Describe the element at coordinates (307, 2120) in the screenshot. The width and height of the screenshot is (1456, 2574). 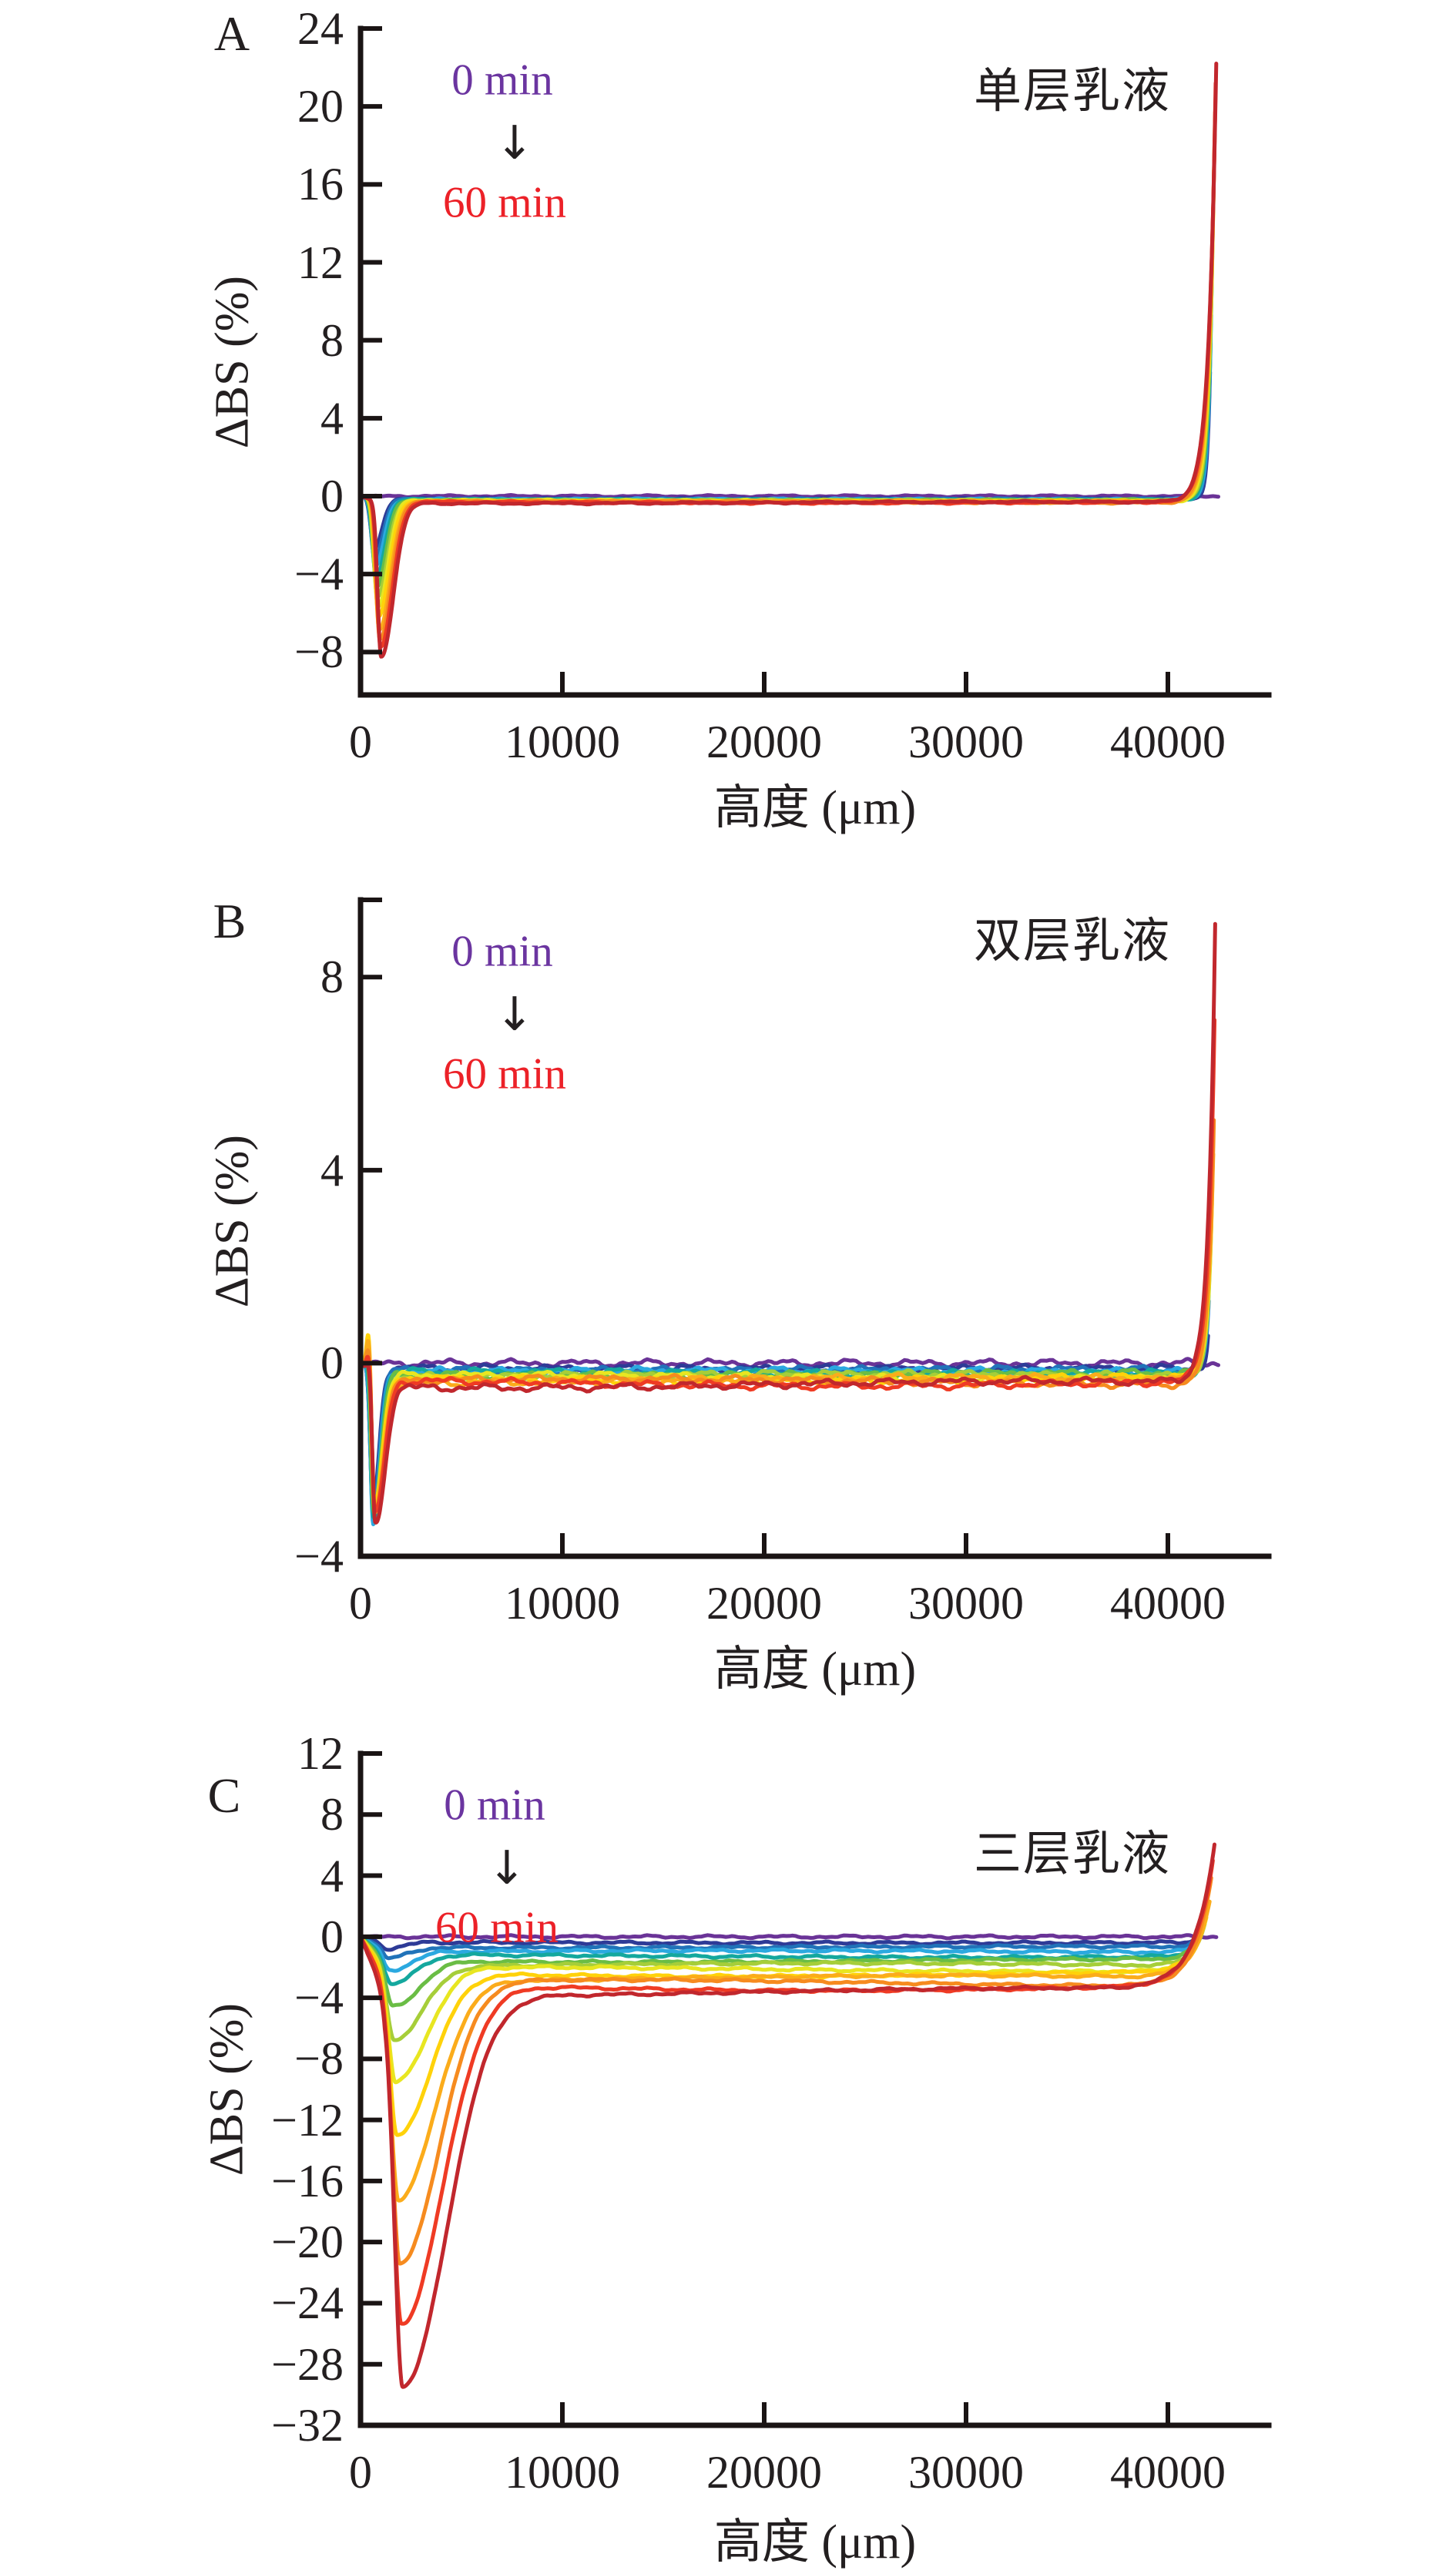
I see `y-tick-label: −12` at that location.